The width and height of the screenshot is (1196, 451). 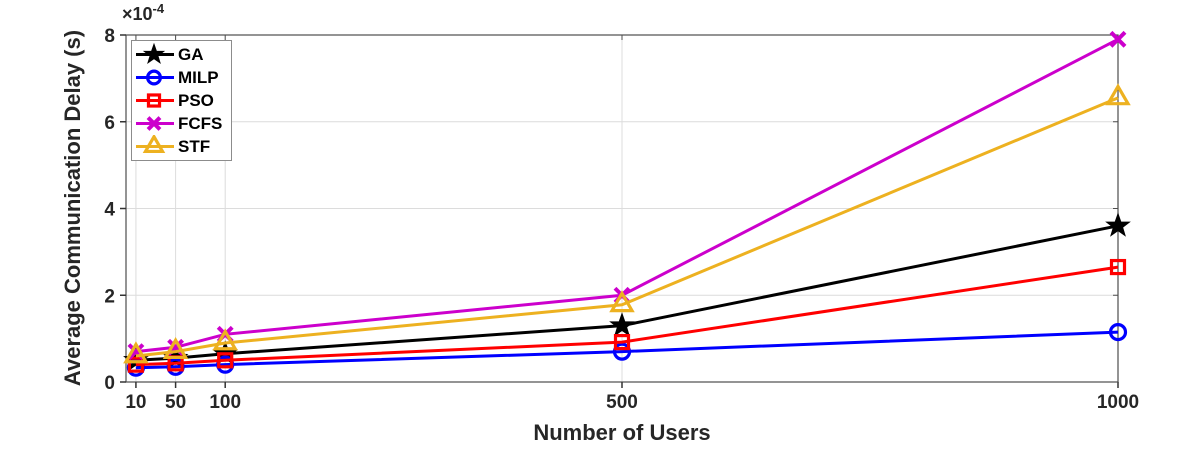 I want to click on legend-label: MILP, so click(x=198, y=77).